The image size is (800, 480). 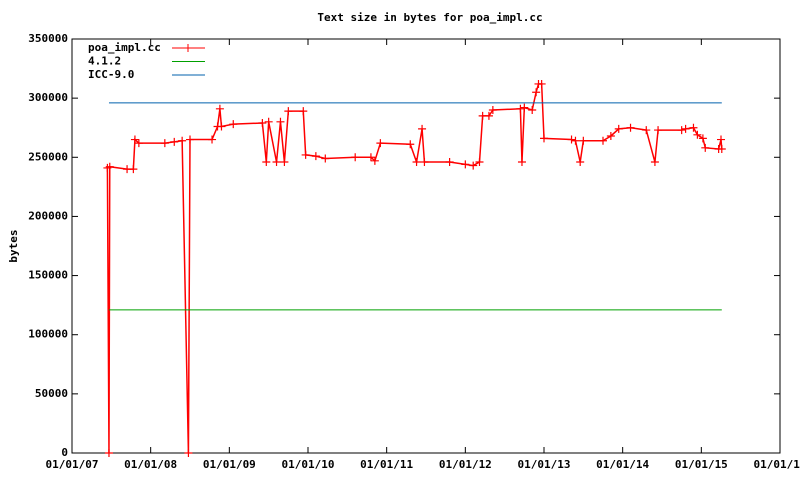 What do you see at coordinates (48, 334) in the screenshot?
I see `y-tick-label: 100000` at bounding box center [48, 334].